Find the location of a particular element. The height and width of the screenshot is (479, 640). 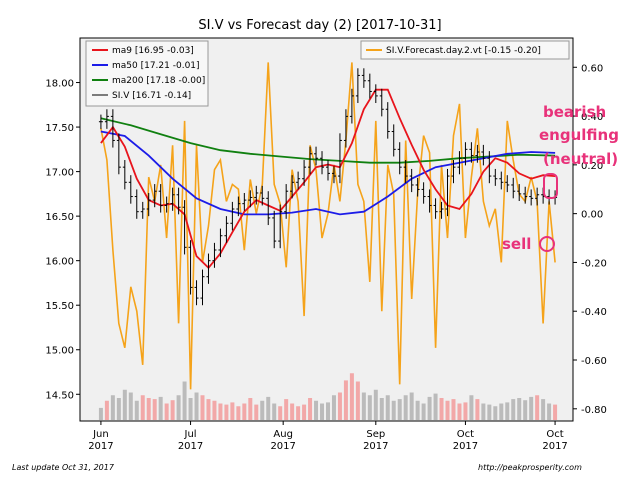

forecast-tick-label: -0.60 is located at coordinates (594, 361).